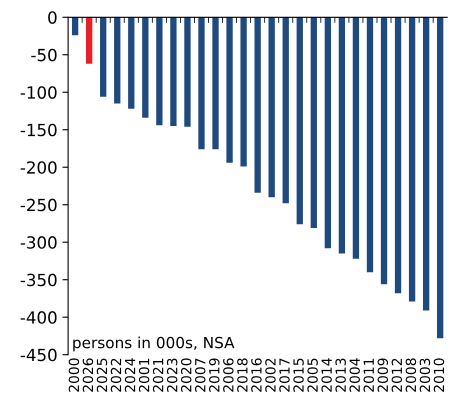 The height and width of the screenshot is (411, 454). I want to click on x-tick-label: 2006, so click(228, 375).